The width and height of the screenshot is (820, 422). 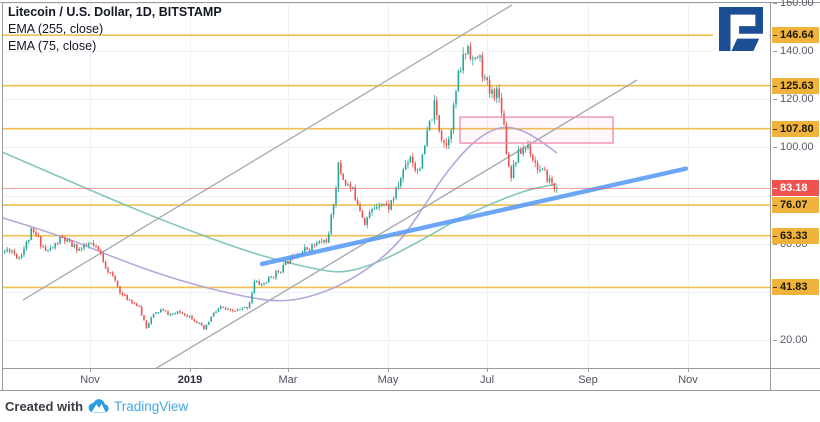 What do you see at coordinates (151, 406) in the screenshot?
I see `tradingview-brand-link: TradingView` at bounding box center [151, 406].